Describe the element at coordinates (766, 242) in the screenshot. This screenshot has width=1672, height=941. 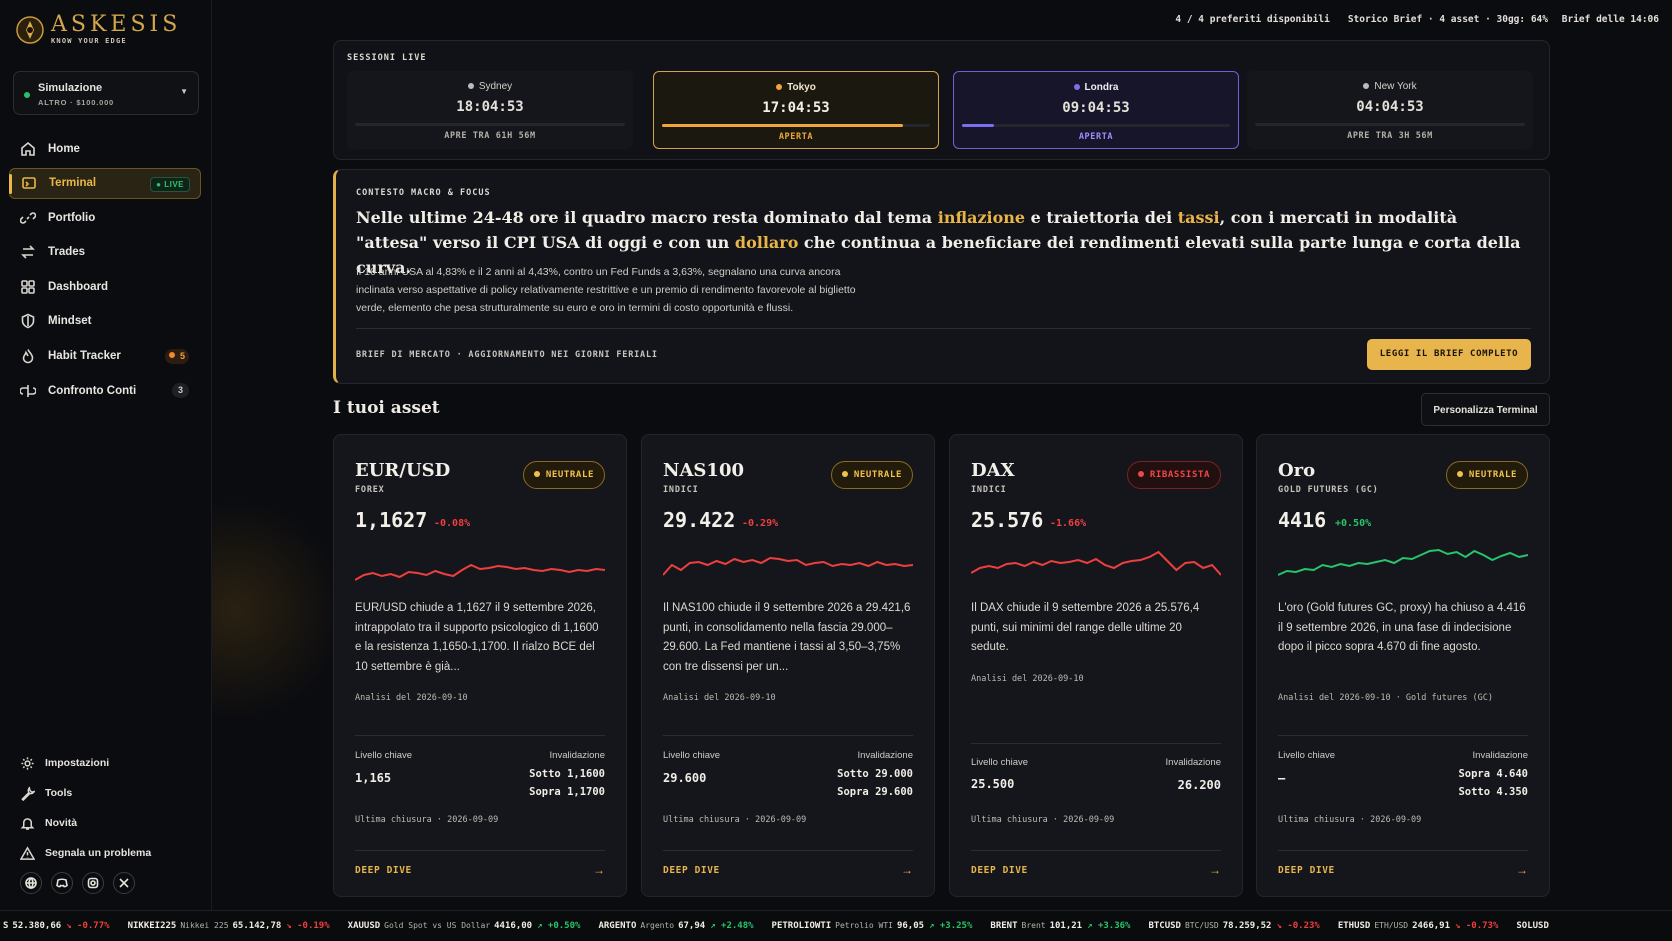
I see `highlight-dollar: dollaro` at that location.